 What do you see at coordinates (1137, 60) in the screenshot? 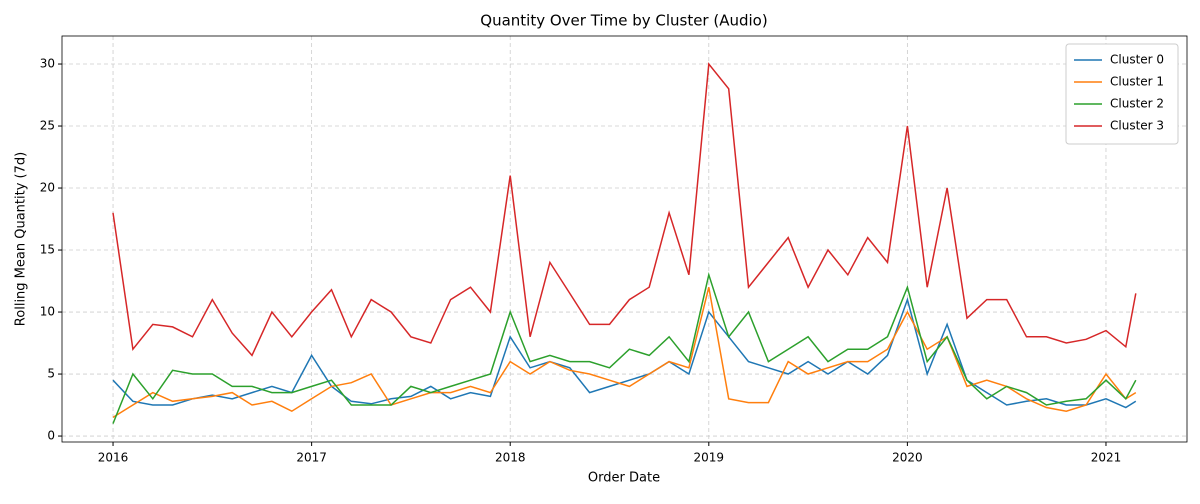
I see `legend-label: Cluster 0` at bounding box center [1137, 60].